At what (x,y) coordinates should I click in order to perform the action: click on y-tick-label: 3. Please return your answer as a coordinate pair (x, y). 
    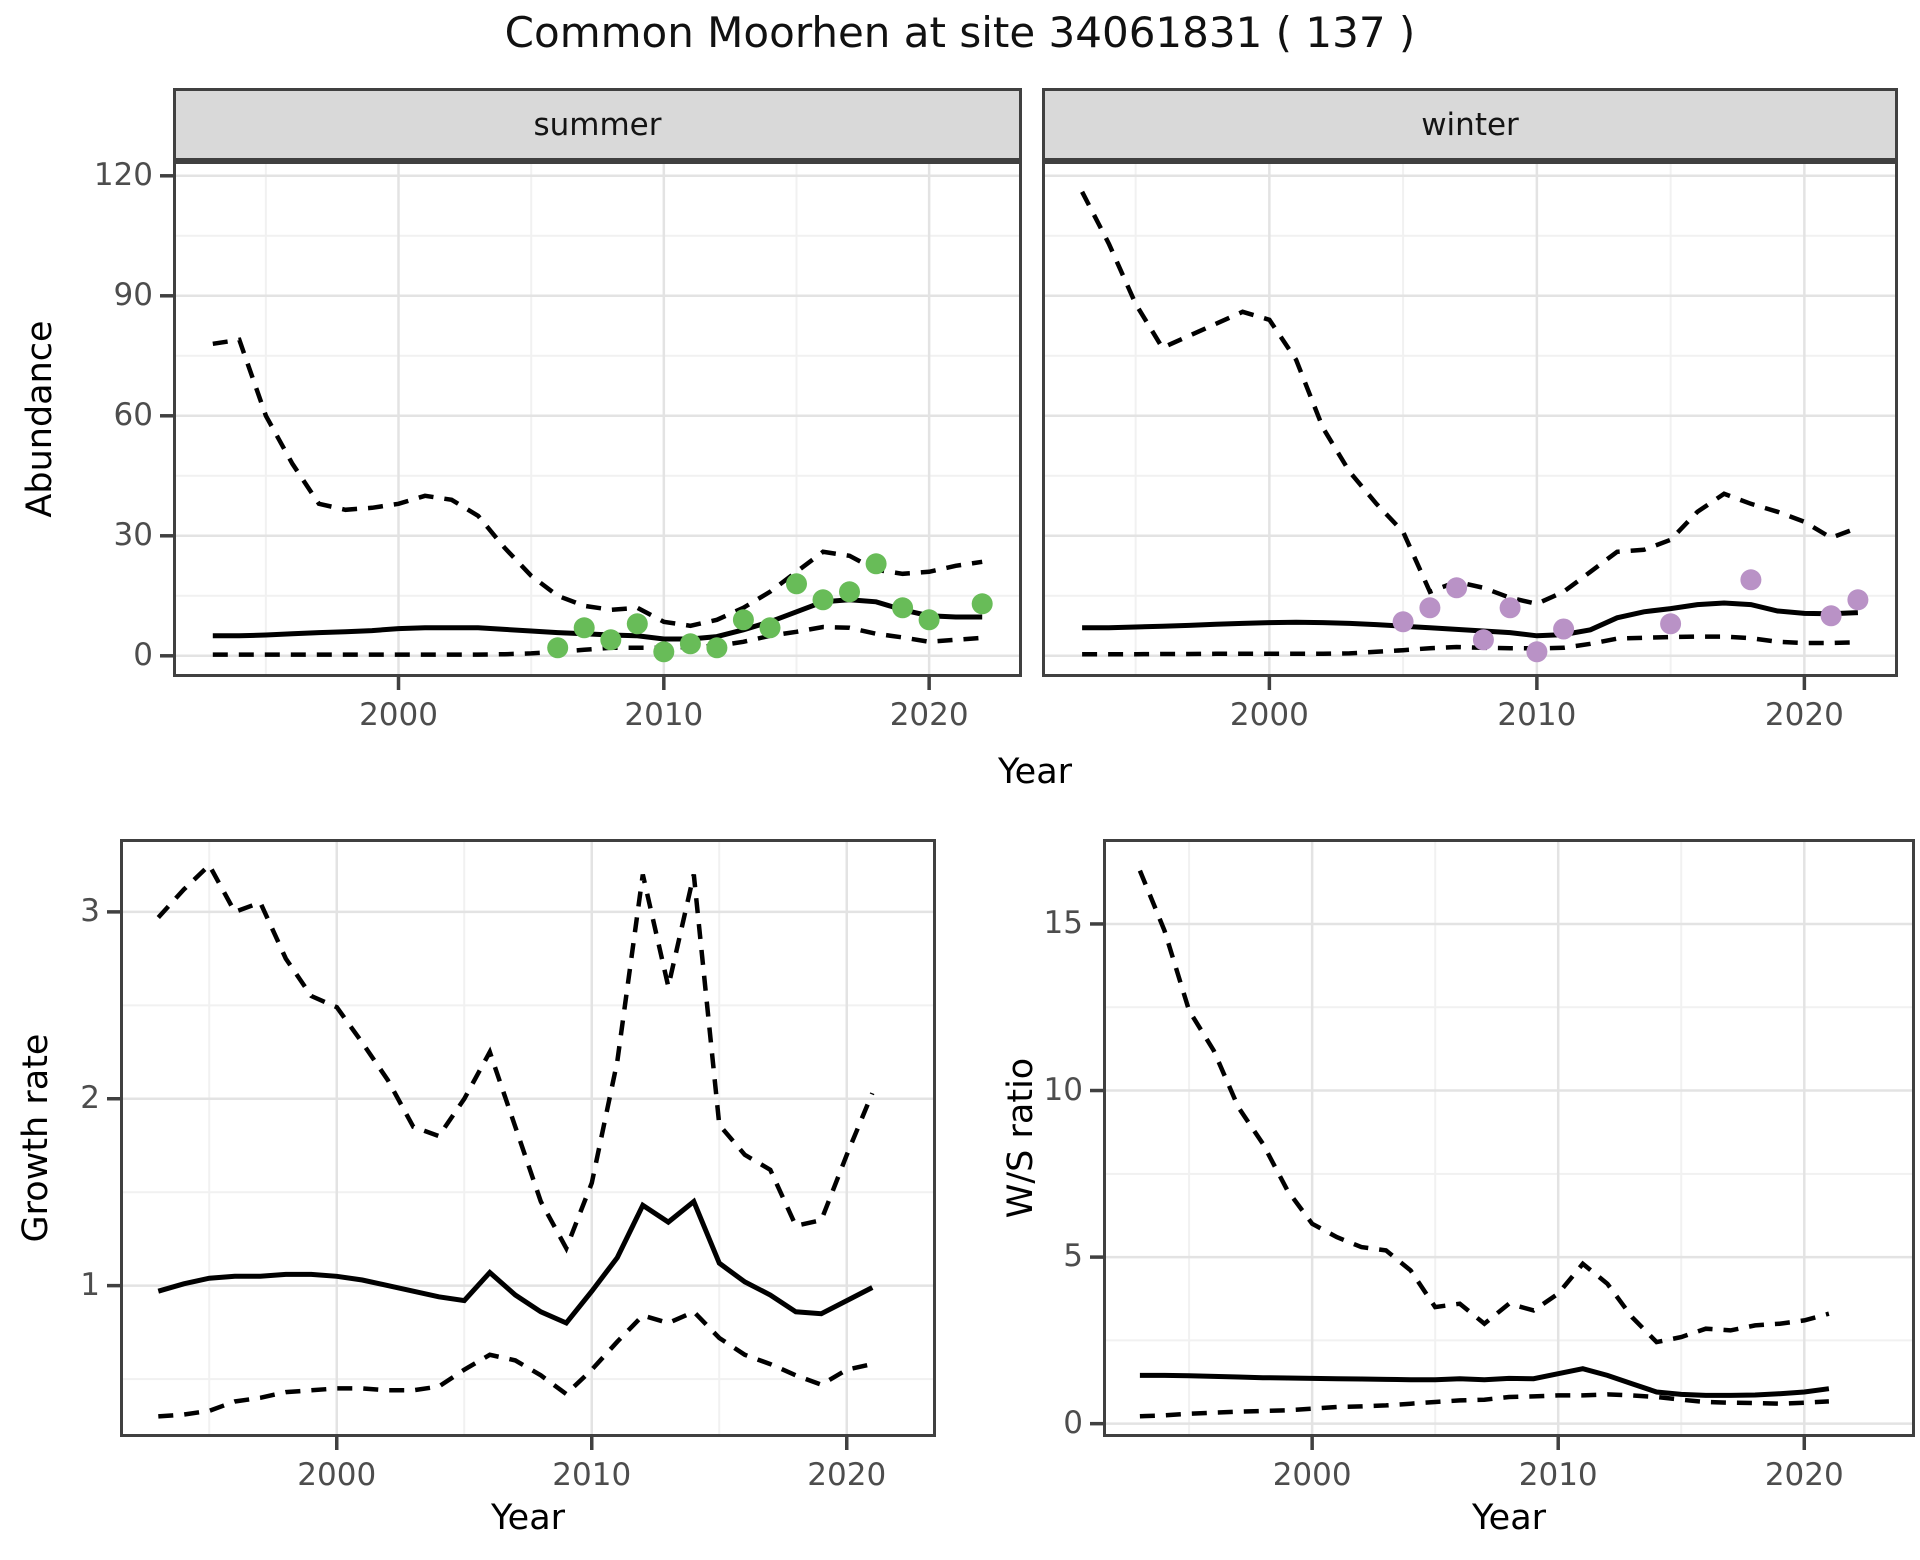
    Looking at the image, I should click on (90, 910).